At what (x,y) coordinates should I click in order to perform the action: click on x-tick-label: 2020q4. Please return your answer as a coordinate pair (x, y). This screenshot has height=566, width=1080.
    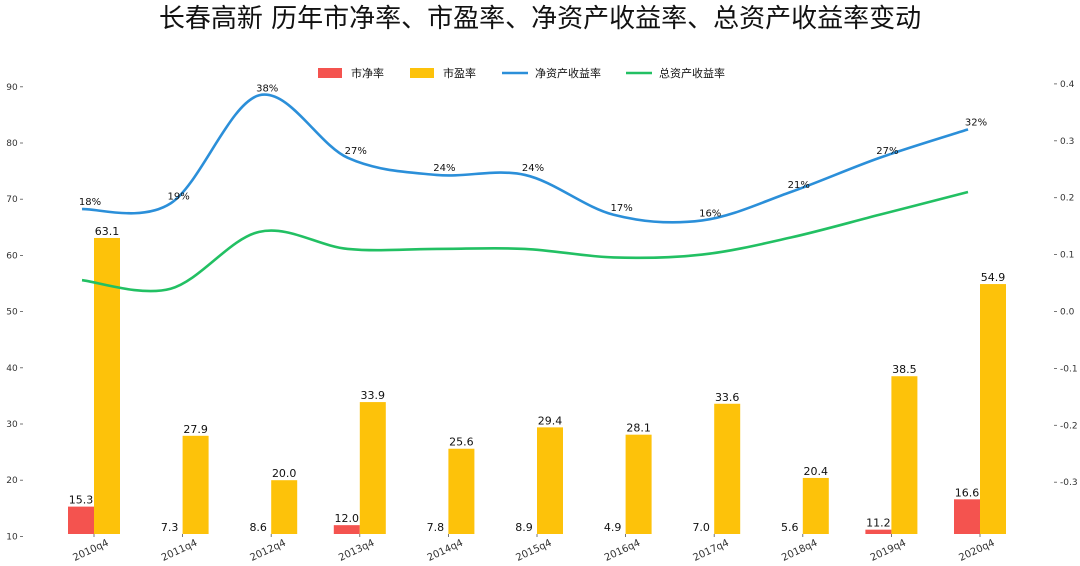
    Looking at the image, I should click on (976, 551).